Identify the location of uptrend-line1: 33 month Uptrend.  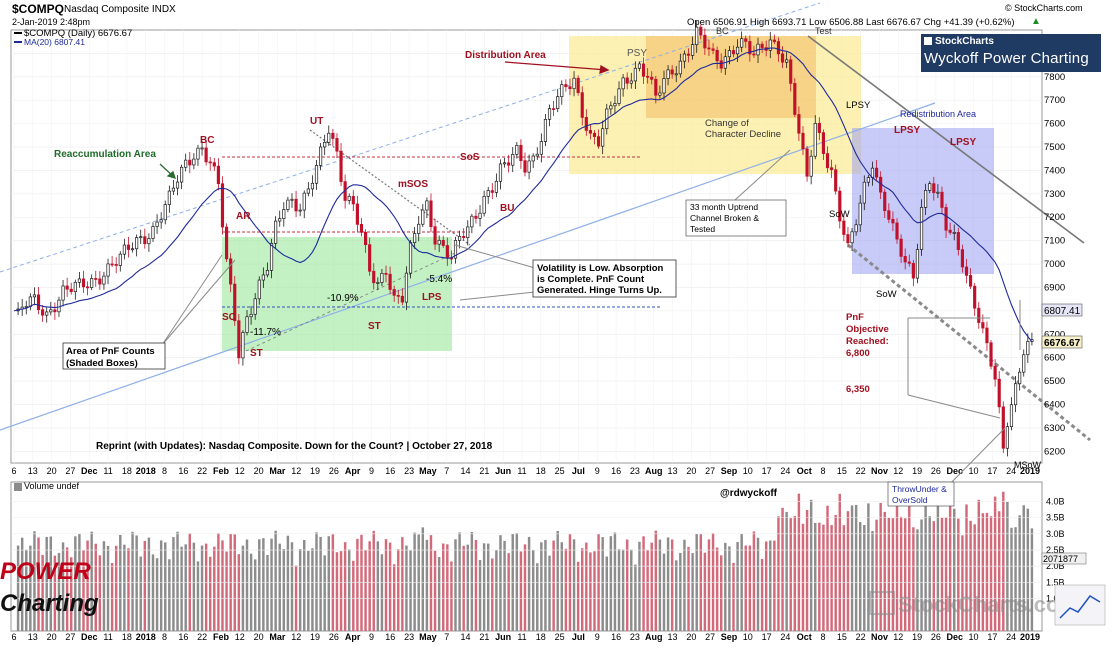
(724, 207).